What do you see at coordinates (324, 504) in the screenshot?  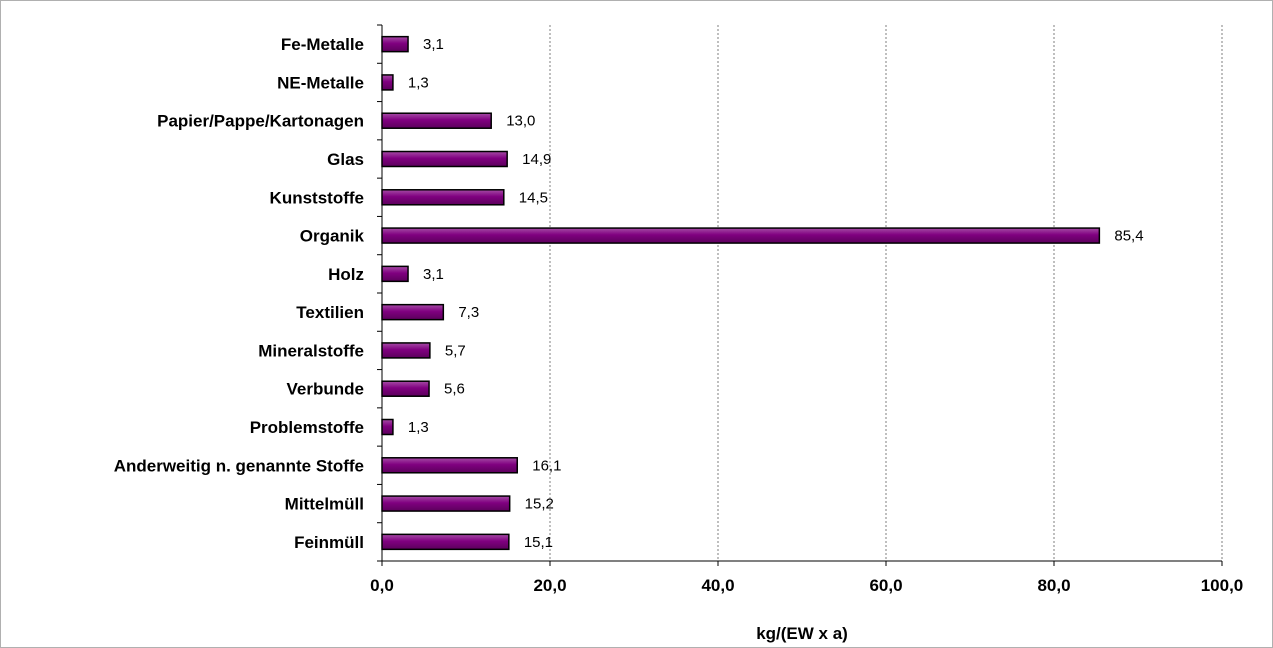 I see `category-label: Mittelmüll` at bounding box center [324, 504].